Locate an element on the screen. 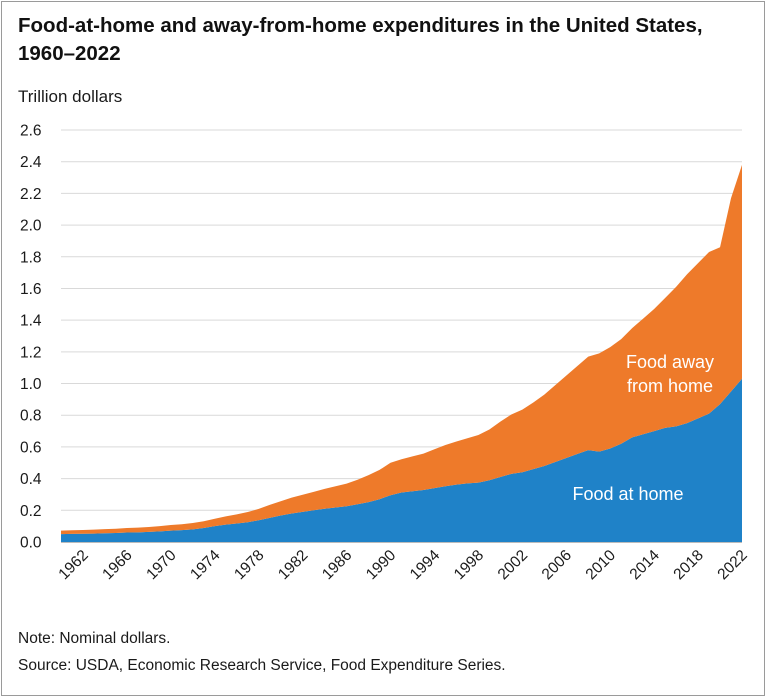  x-tick-label: 1986 is located at coordinates (337, 565).